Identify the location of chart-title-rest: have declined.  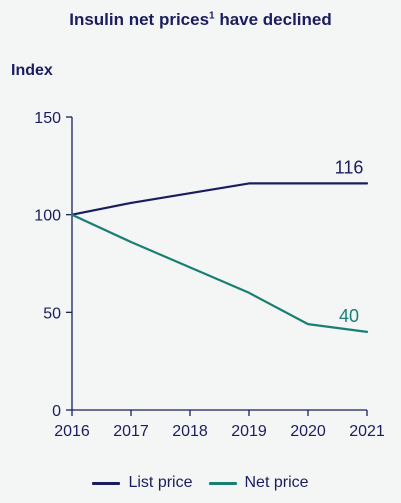
(273, 19).